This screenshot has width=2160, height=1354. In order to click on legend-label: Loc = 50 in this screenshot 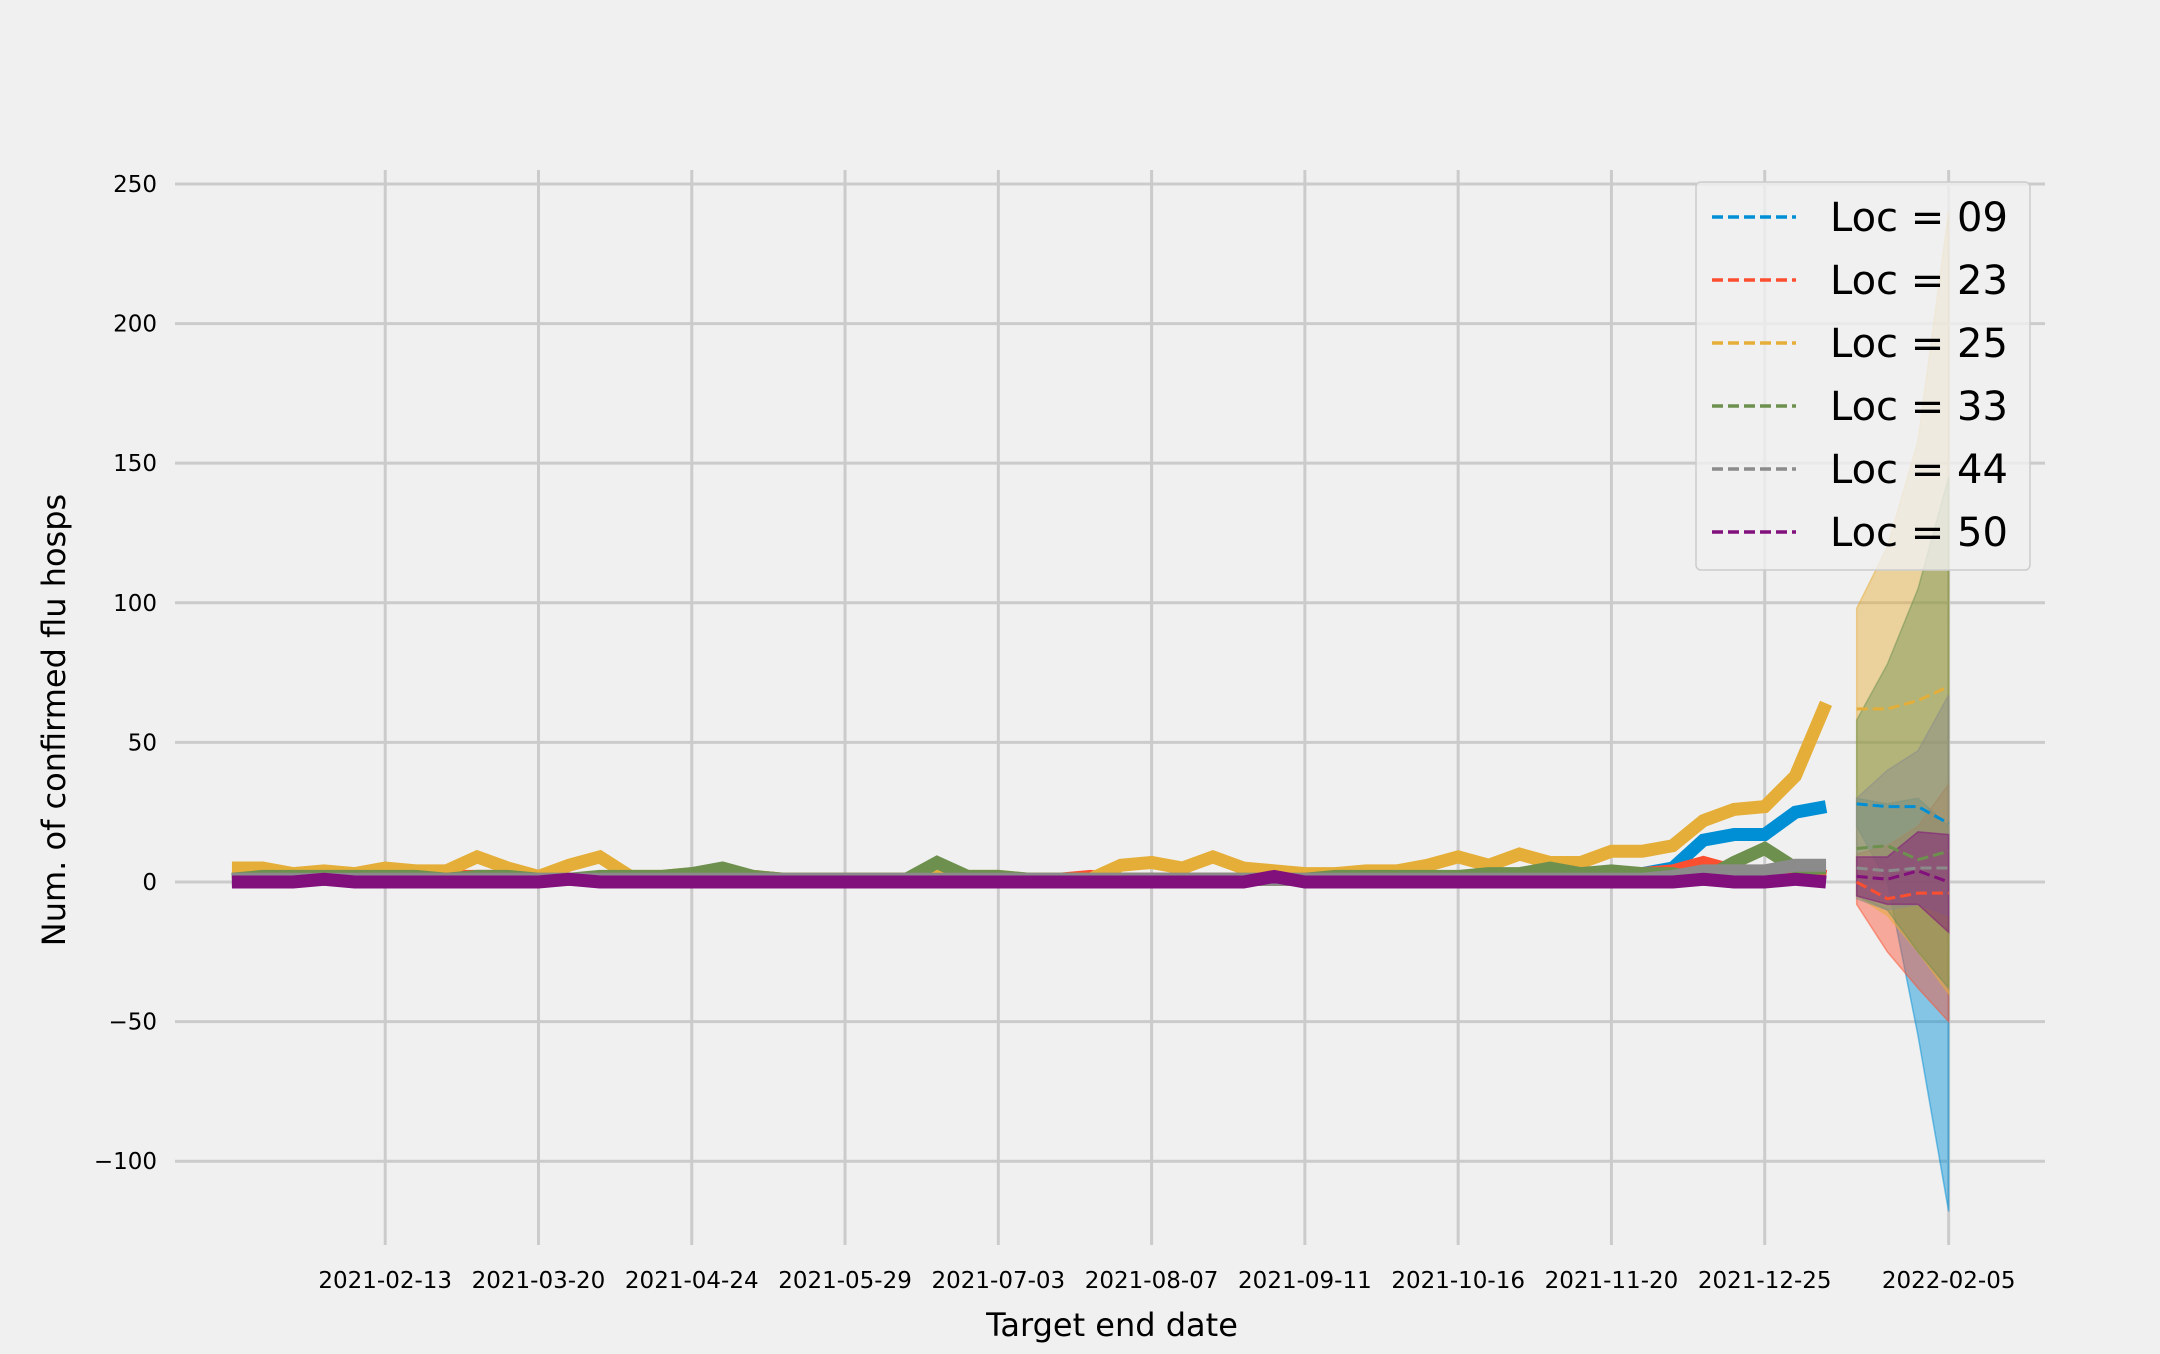, I will do `click(1919, 533)`.